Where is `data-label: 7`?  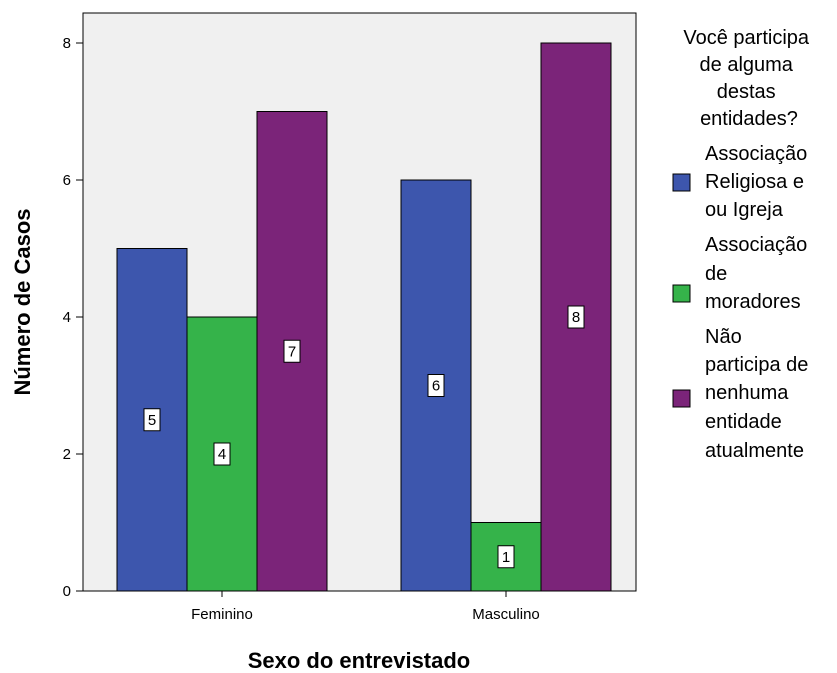
data-label: 7 is located at coordinates (292, 351).